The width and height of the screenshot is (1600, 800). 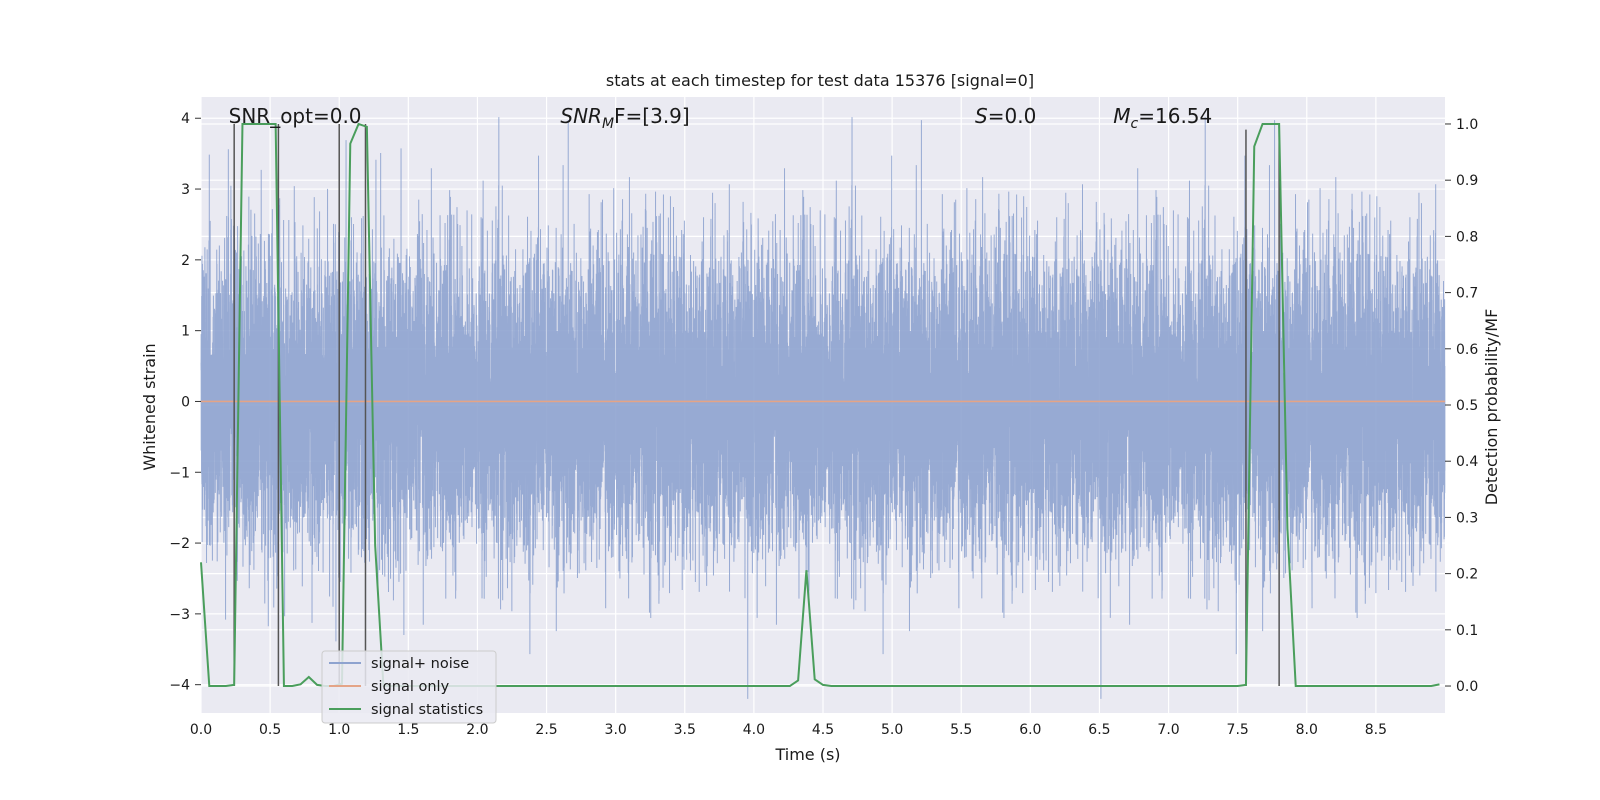 What do you see at coordinates (616, 730) in the screenshot?
I see `x-tick-label: 3.0` at bounding box center [616, 730].